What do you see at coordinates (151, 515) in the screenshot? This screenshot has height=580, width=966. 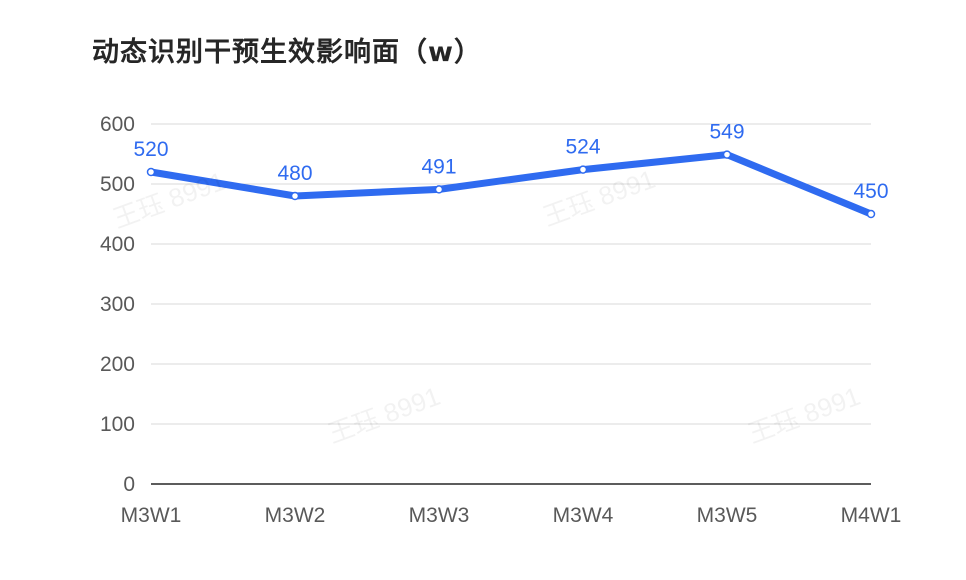 I see `x-tick-label: M3W1` at bounding box center [151, 515].